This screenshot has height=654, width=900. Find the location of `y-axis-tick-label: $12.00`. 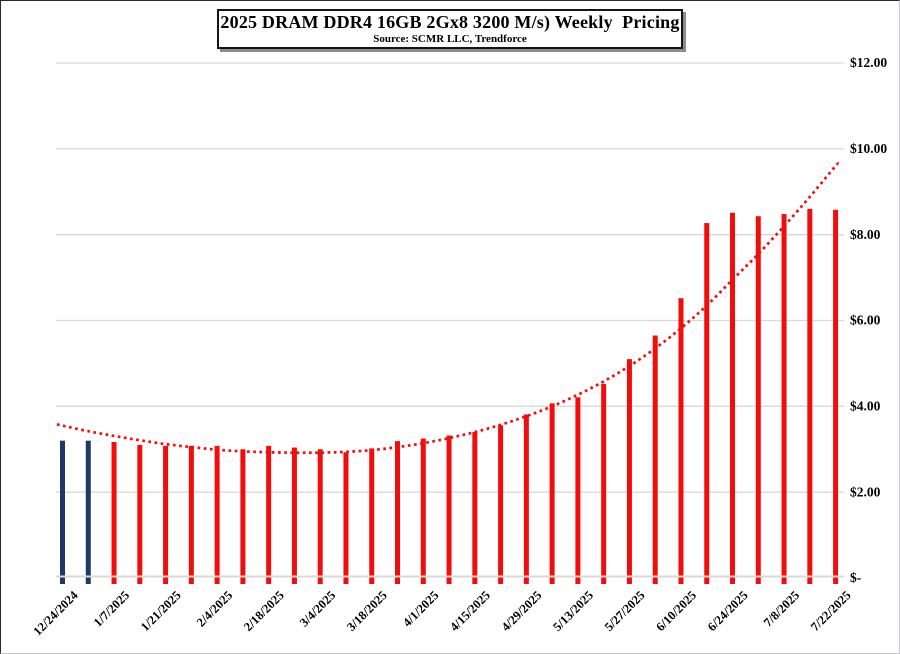

y-axis-tick-label: $12.00 is located at coordinates (868, 62).